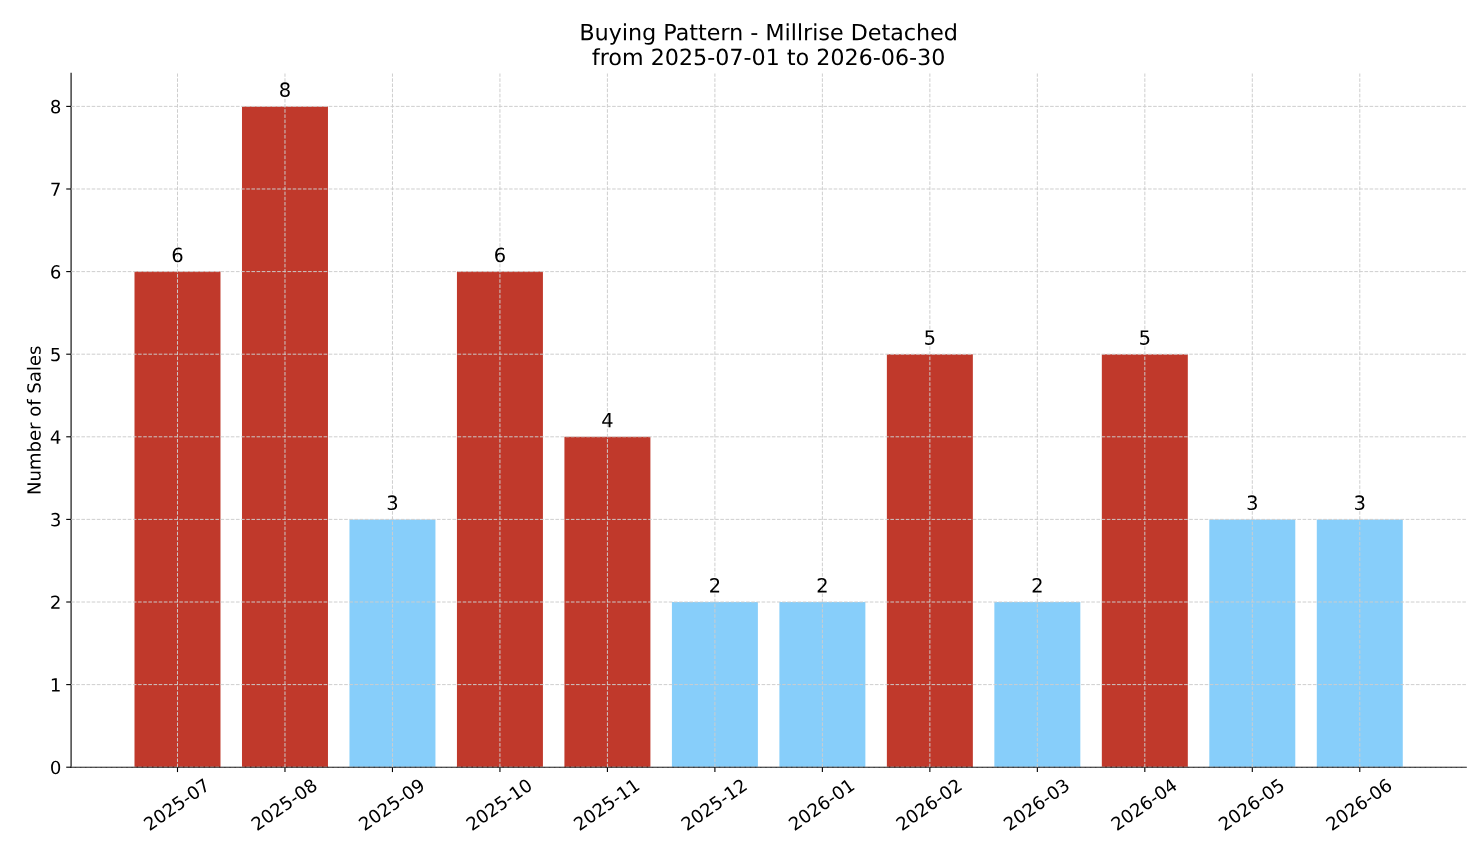 Image resolution: width=1481 pixels, height=863 pixels. What do you see at coordinates (56, 767) in the screenshot?
I see `y-tick-label: 0` at bounding box center [56, 767].